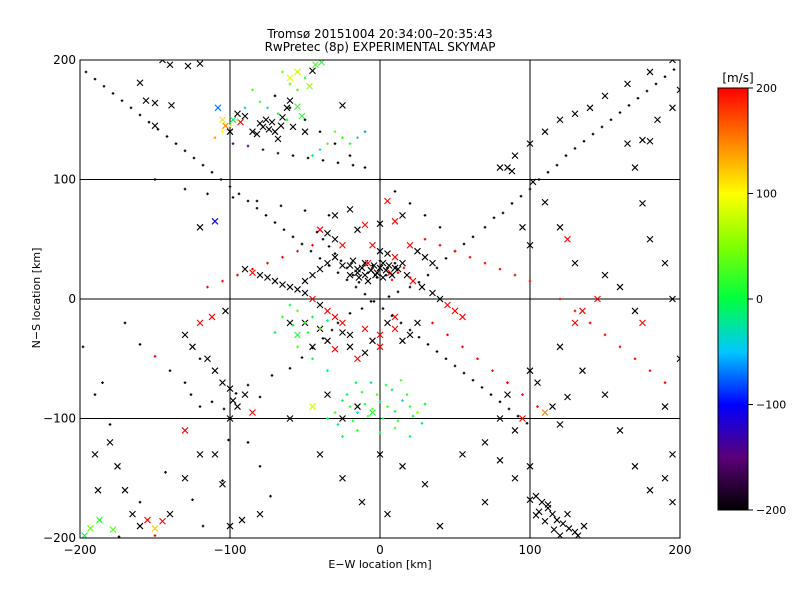  What do you see at coordinates (380, 47) in the screenshot?
I see `chart-subtitle: RwPretec (8p) EXPERIMENTAL SKYMAP` at bounding box center [380, 47].